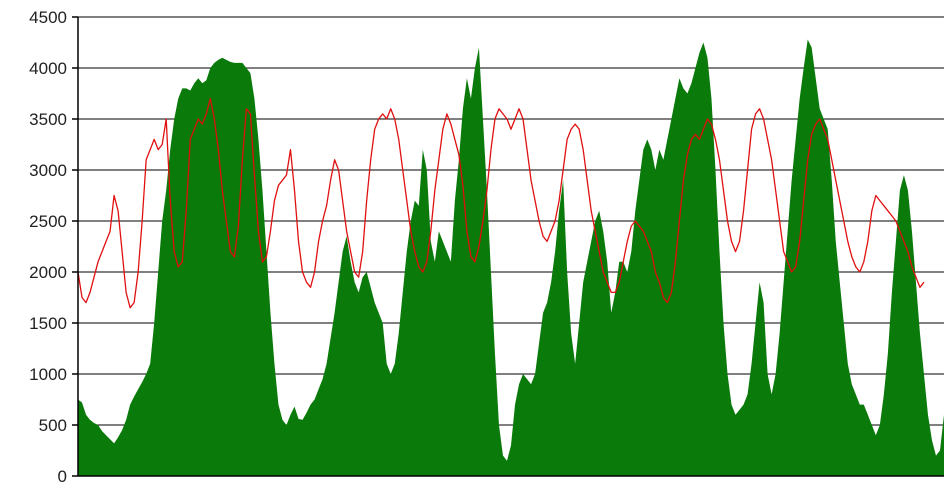  What do you see at coordinates (48, 17) in the screenshot?
I see `y-tick-label-4500: 4500` at bounding box center [48, 17].